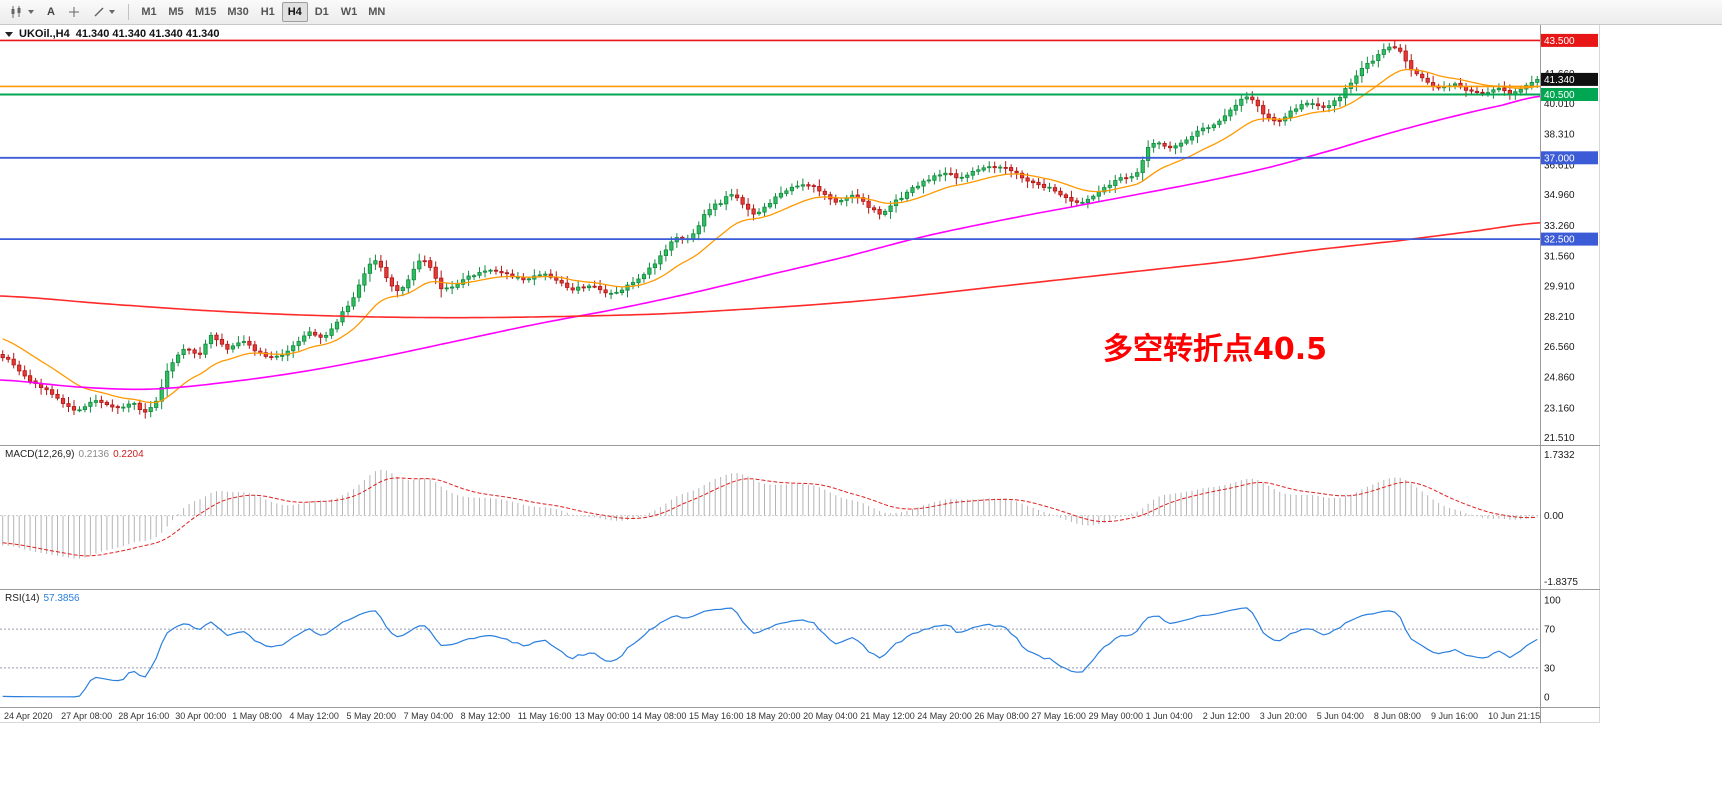 The width and height of the screenshot is (1722, 795). Describe the element at coordinates (99, 12) in the screenshot. I see `trendline-icon` at that location.